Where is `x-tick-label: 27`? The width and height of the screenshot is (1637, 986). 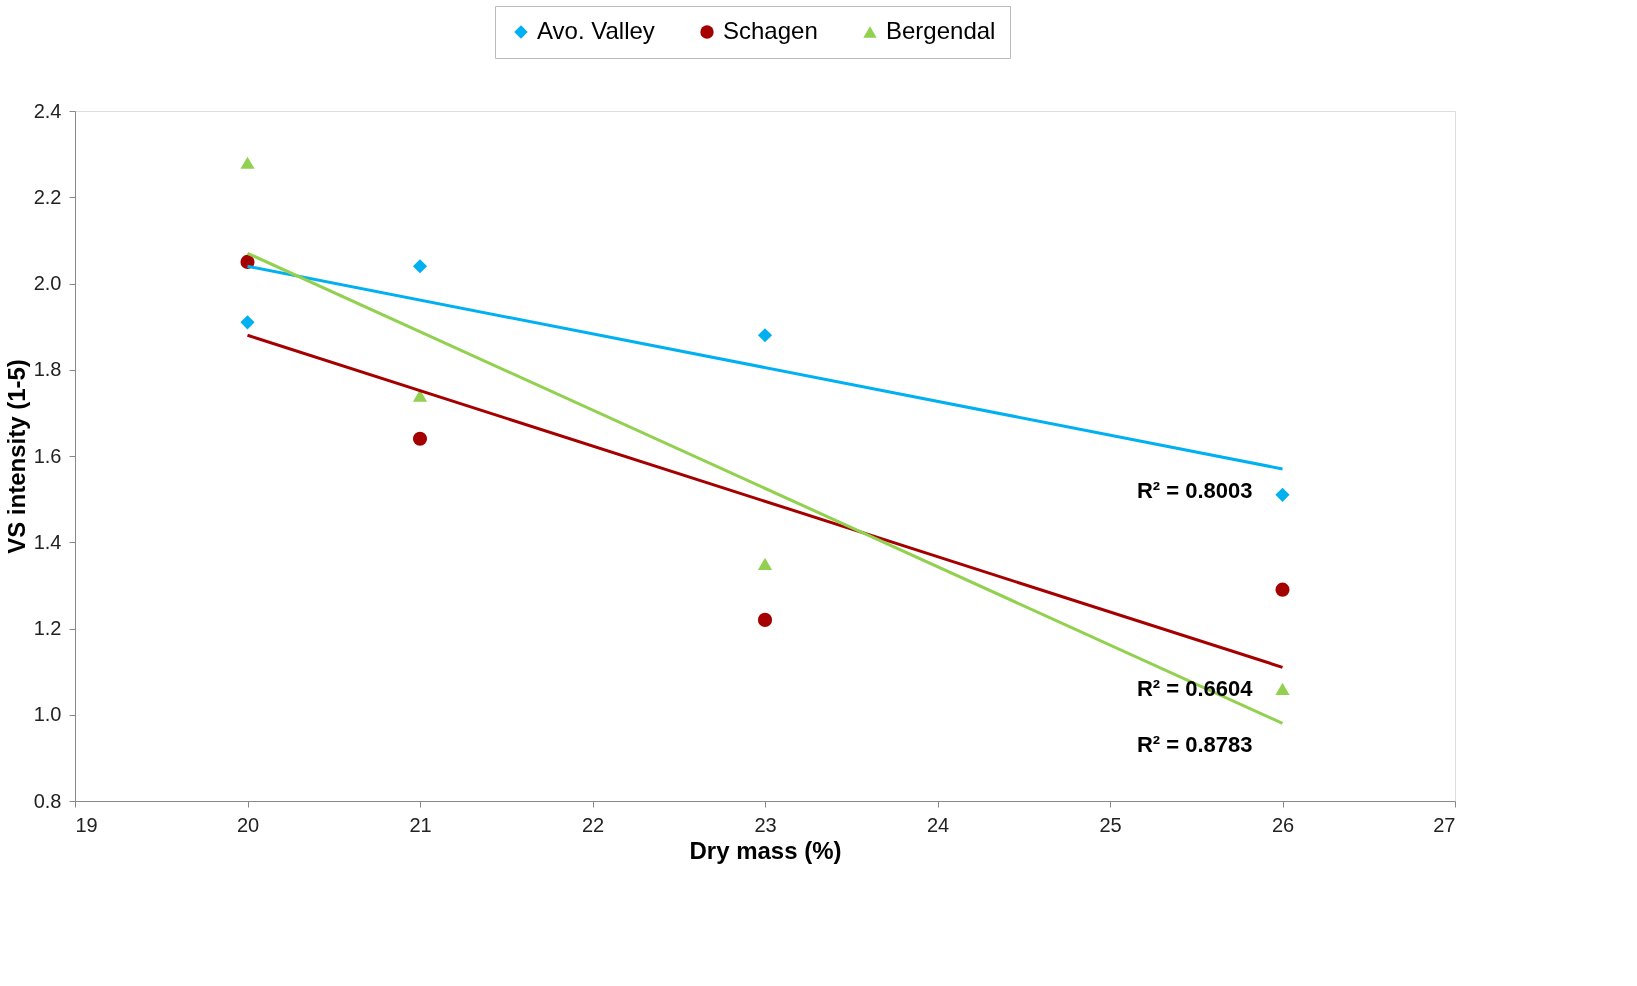
x-tick-label: 27 is located at coordinates (1444, 824).